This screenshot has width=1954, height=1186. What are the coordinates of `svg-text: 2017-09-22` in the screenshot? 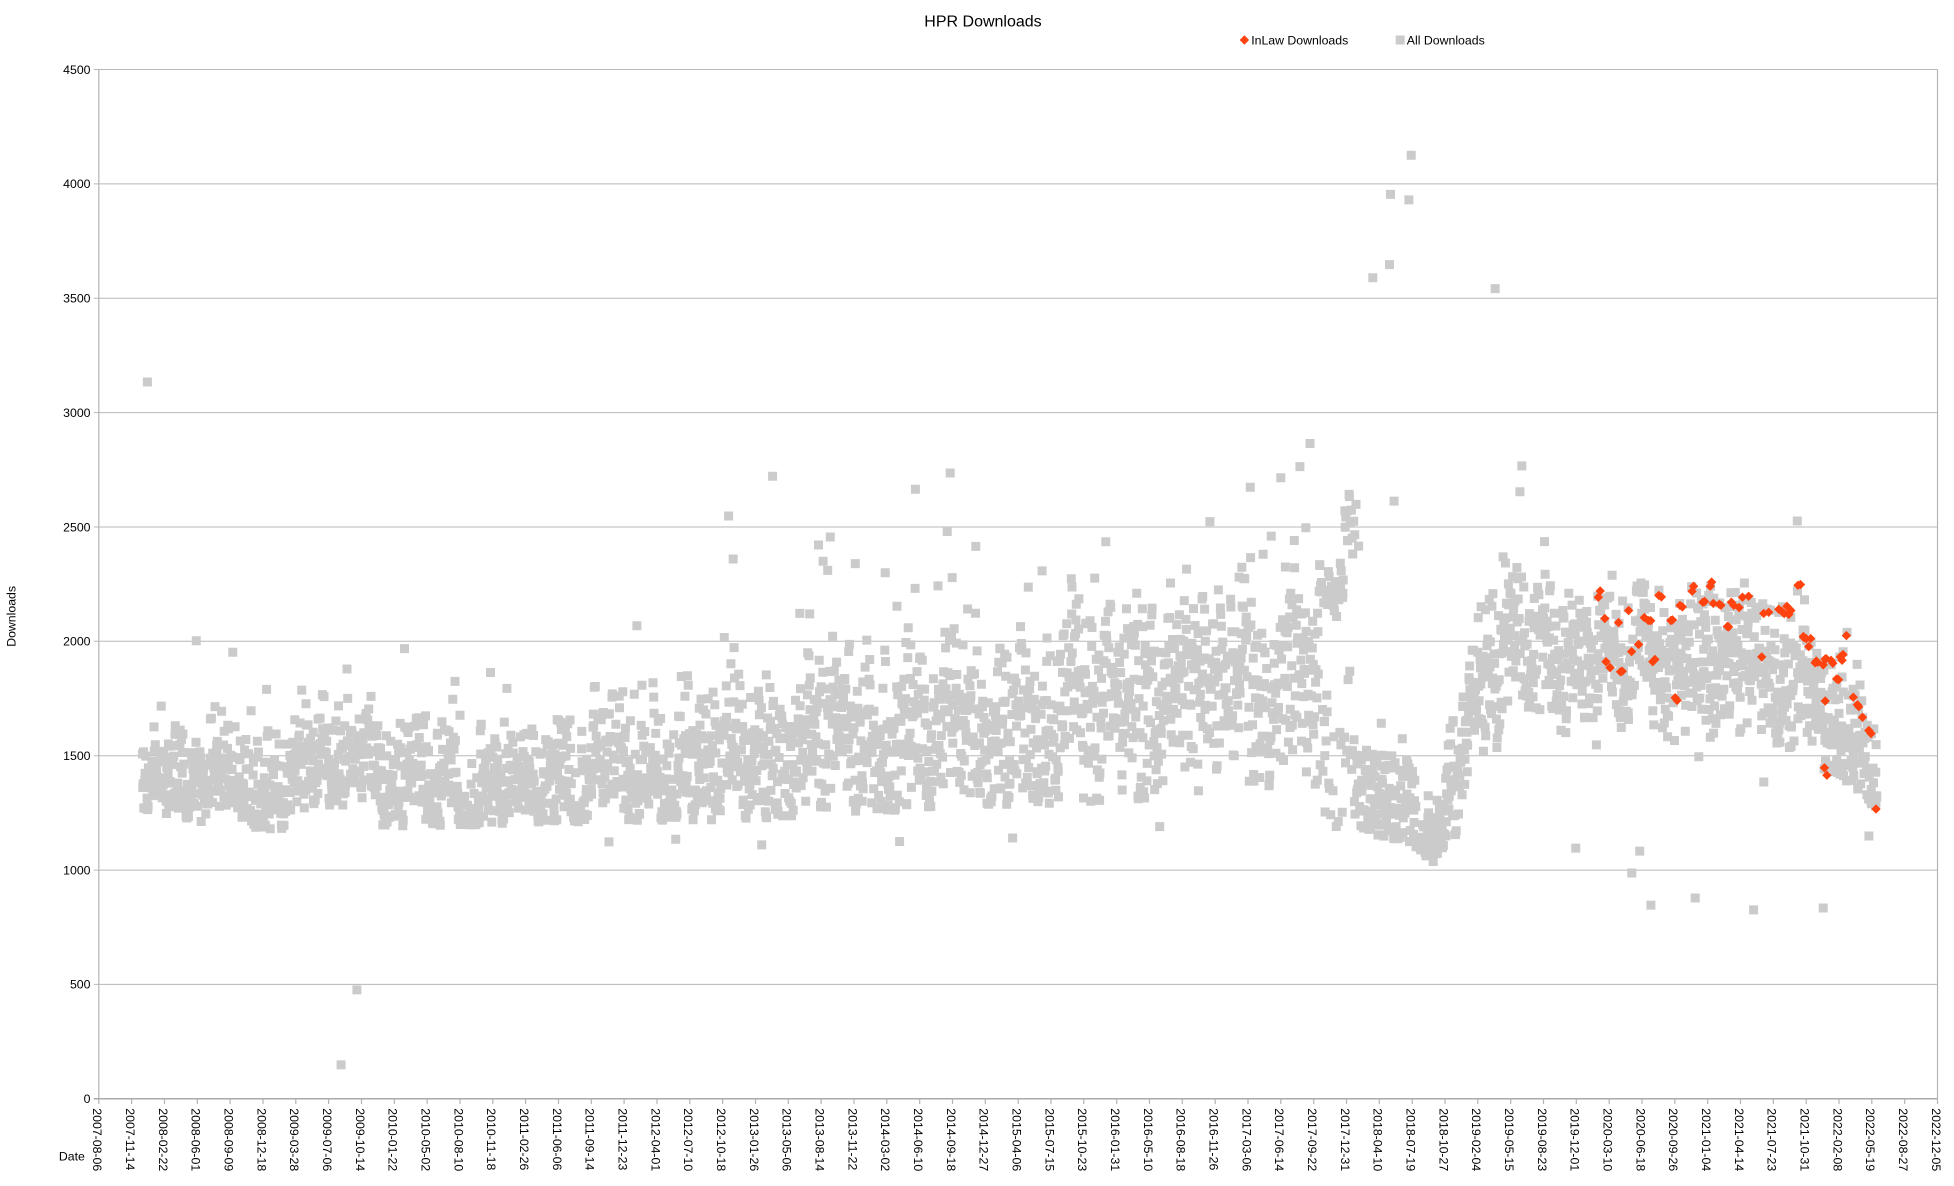 It's located at (1312, 1139).